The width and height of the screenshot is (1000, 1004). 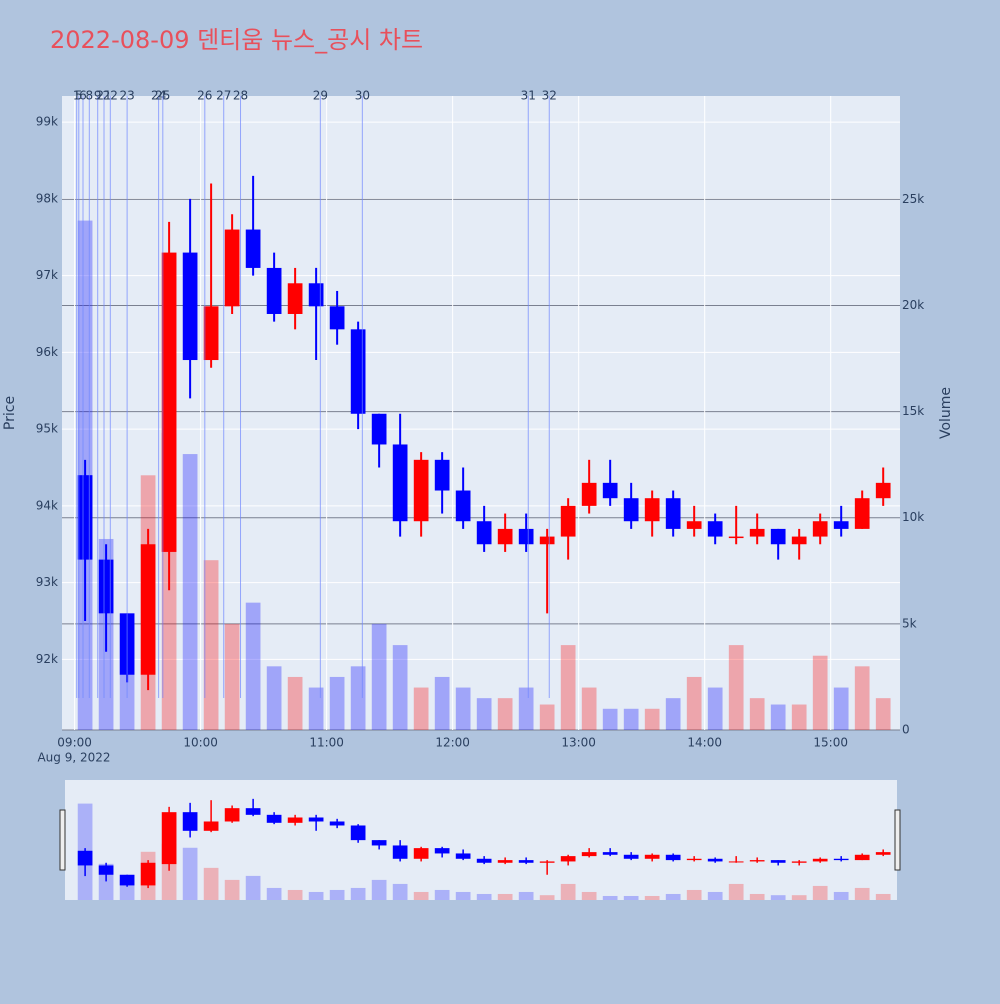 I want to click on news-label: 21, so click(x=103, y=96).